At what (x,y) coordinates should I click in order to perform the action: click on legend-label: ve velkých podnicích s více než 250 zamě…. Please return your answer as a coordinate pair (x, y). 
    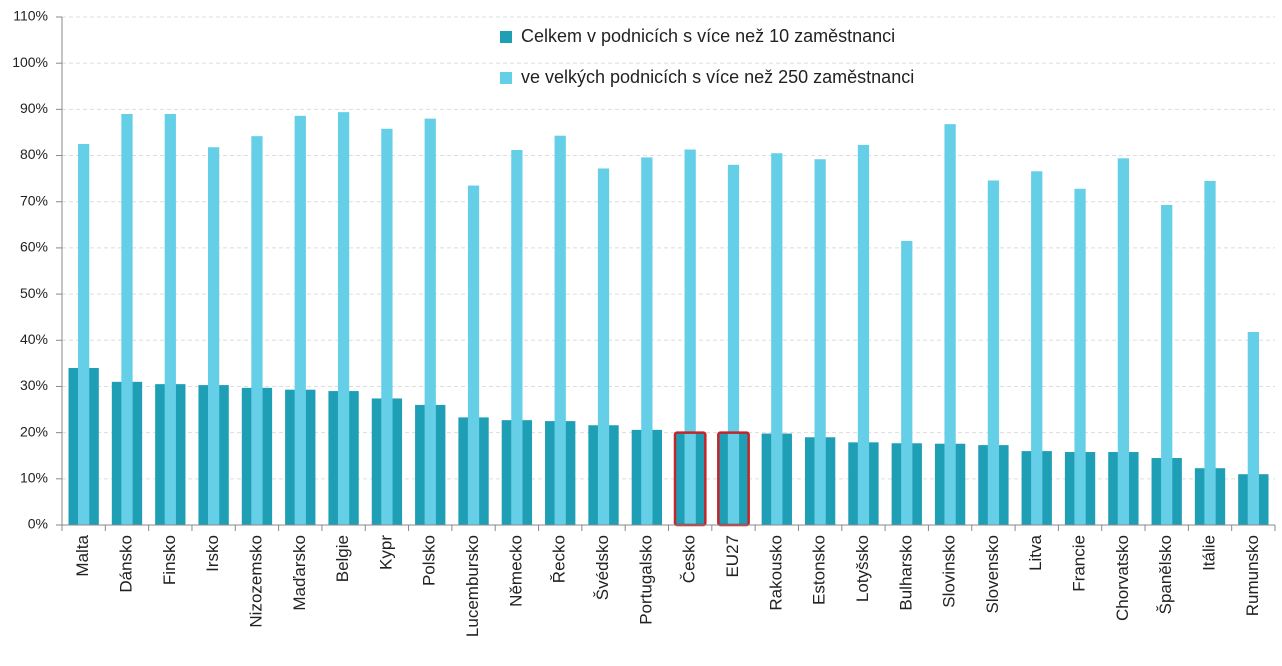
    Looking at the image, I should click on (717, 77).